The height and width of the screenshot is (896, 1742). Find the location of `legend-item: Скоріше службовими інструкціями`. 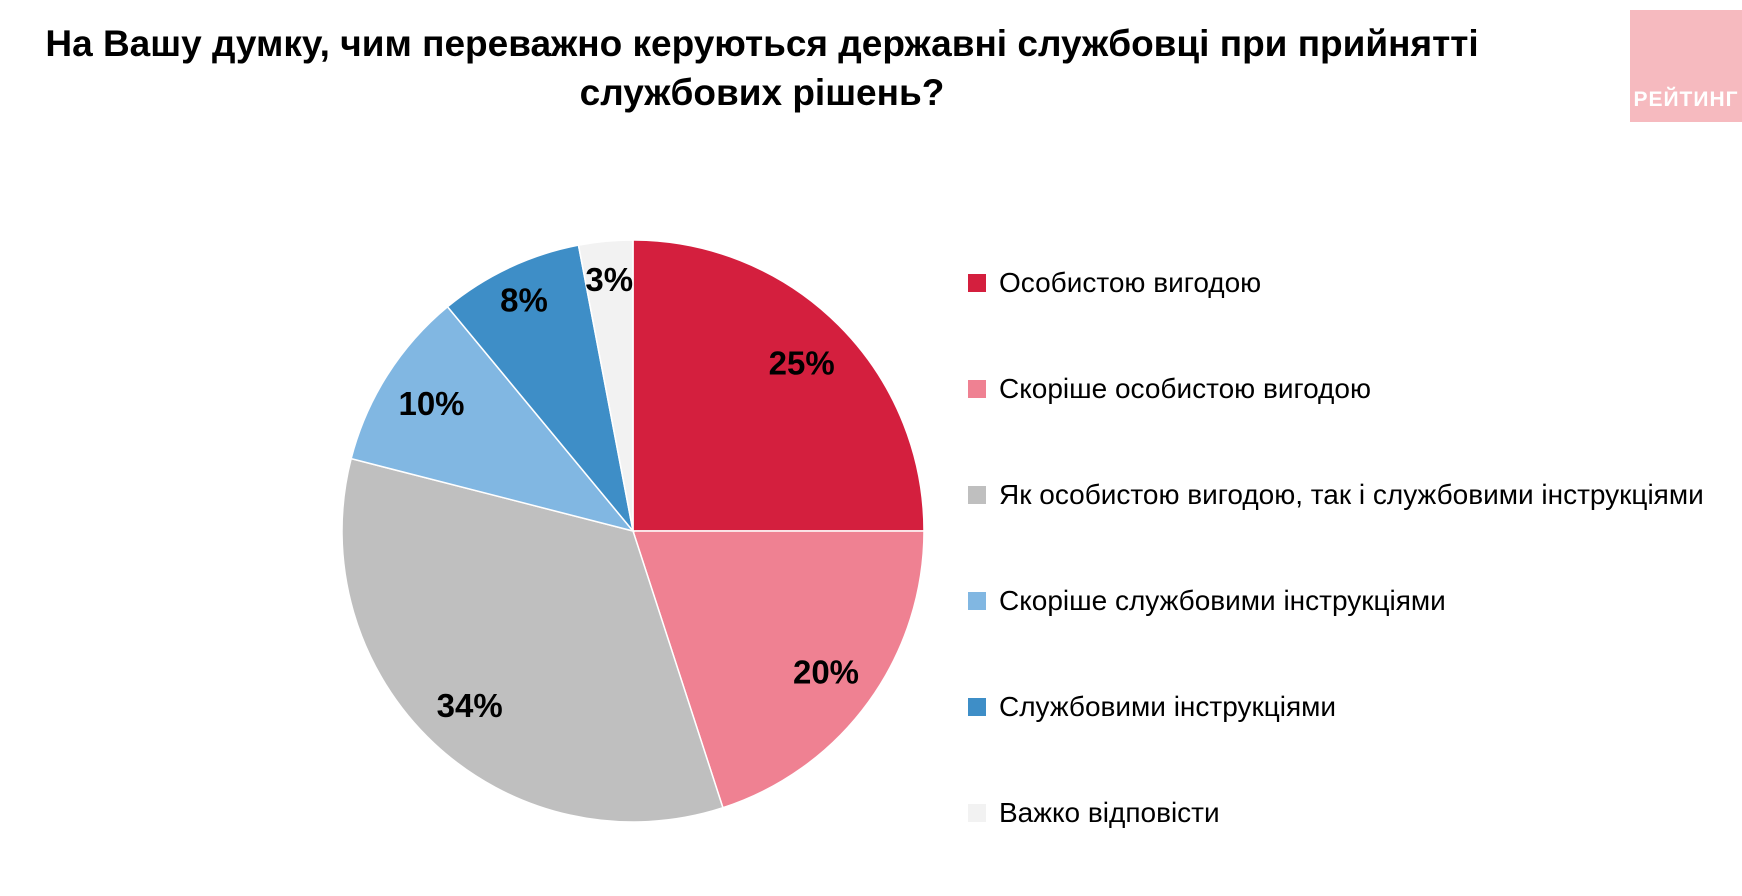

legend-item: Скоріше службовими інструкціями is located at coordinates (1336, 601).